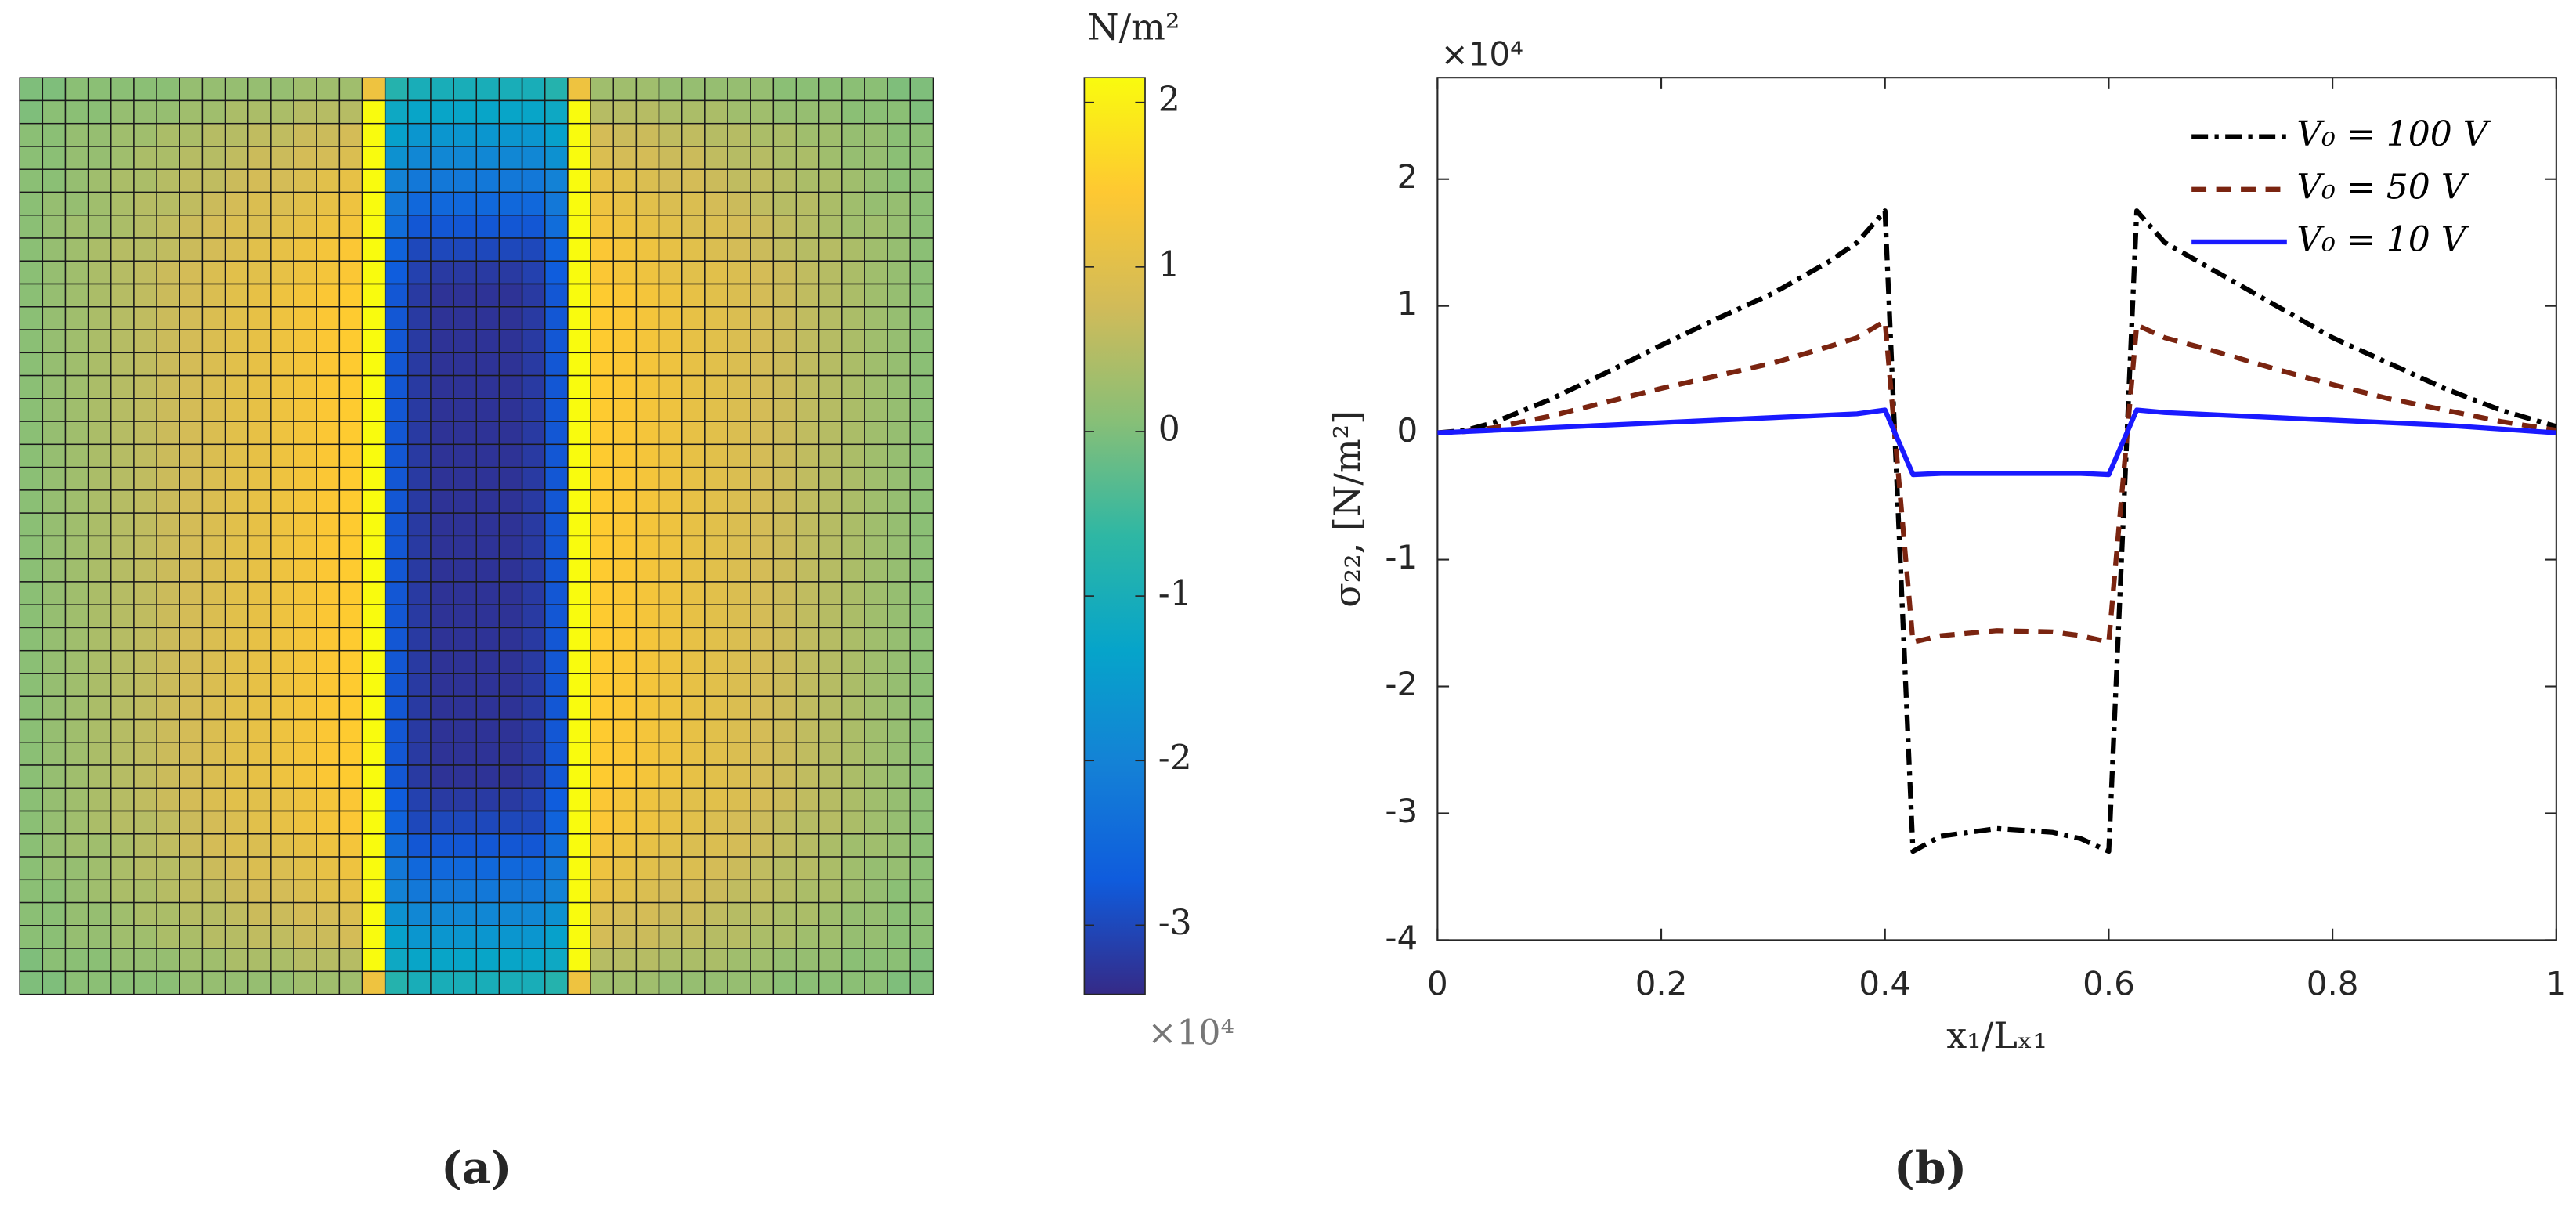  What do you see at coordinates (1169, 100) in the screenshot?
I see `colorbar-tick-label: 2` at bounding box center [1169, 100].